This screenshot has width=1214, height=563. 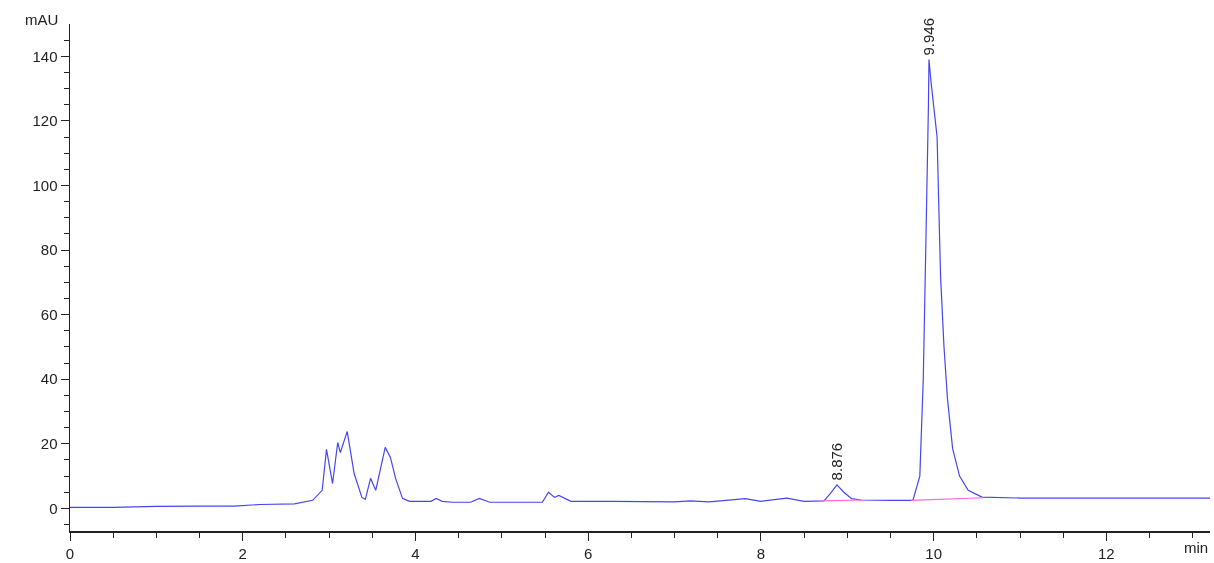 What do you see at coordinates (929, 36) in the screenshot?
I see `annotation: 9.946` at bounding box center [929, 36].